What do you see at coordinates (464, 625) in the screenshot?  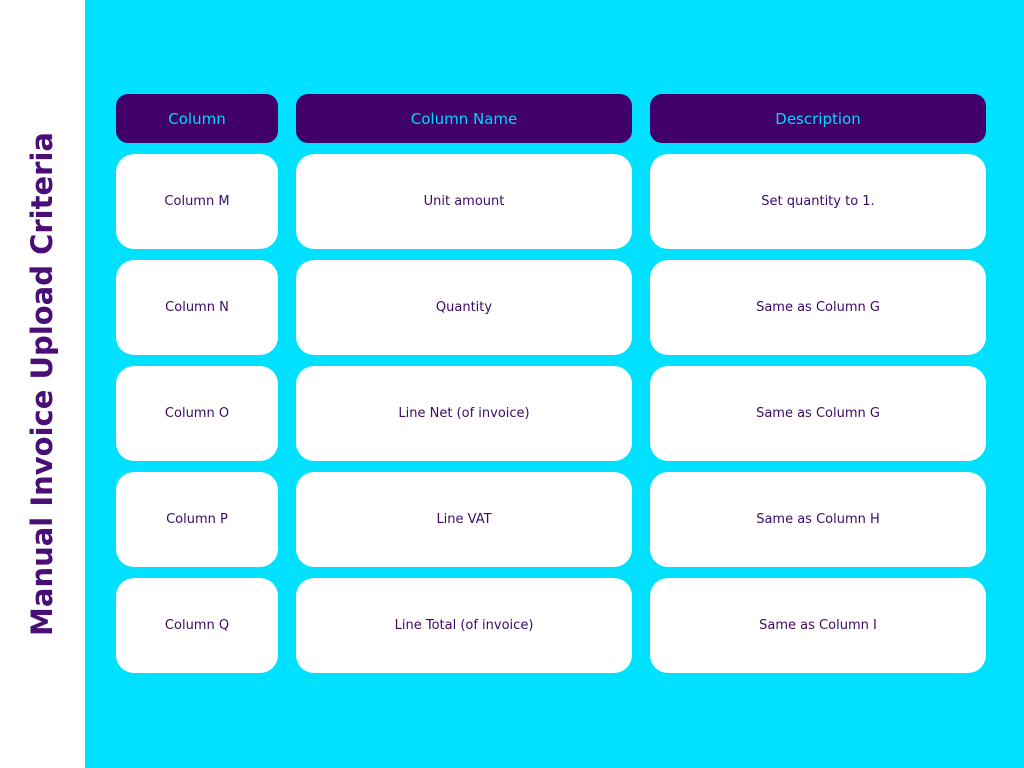 I see `table-cell: Line Total (of invoice)` at bounding box center [464, 625].